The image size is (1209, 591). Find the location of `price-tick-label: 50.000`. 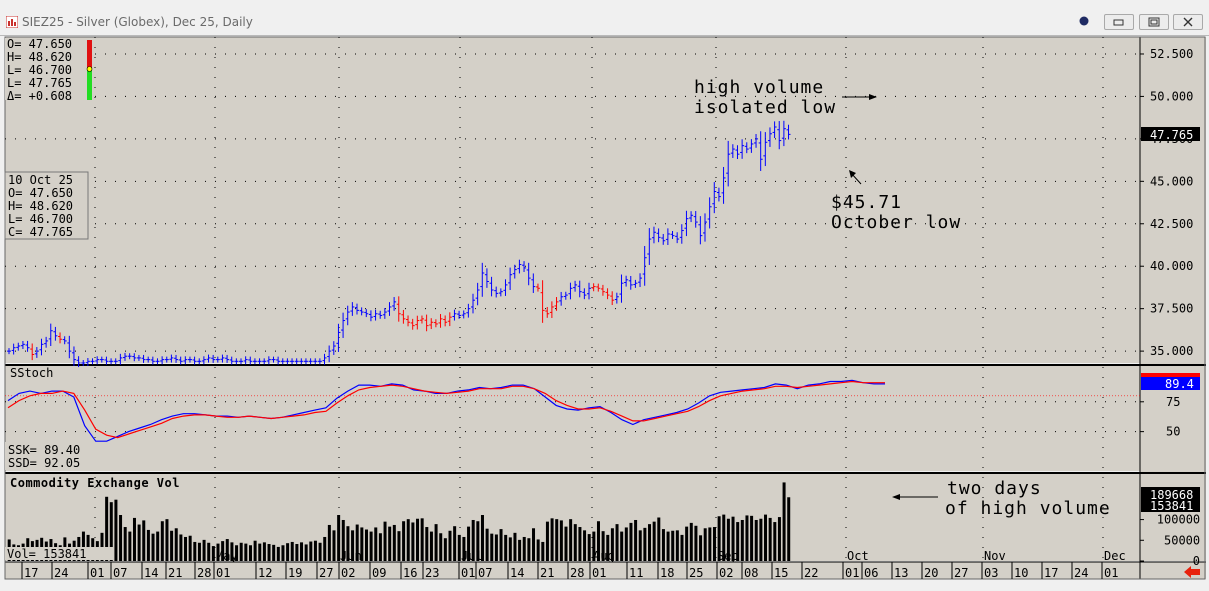

price-tick-label: 50.000 is located at coordinates (1171, 96).